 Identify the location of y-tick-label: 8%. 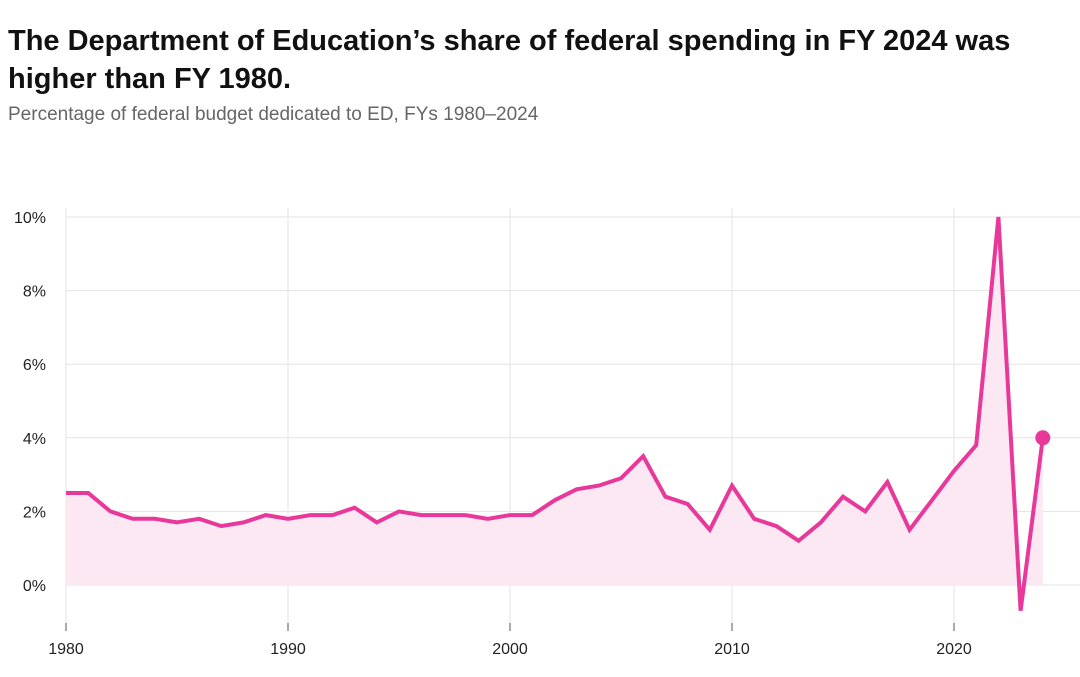
(34, 292).